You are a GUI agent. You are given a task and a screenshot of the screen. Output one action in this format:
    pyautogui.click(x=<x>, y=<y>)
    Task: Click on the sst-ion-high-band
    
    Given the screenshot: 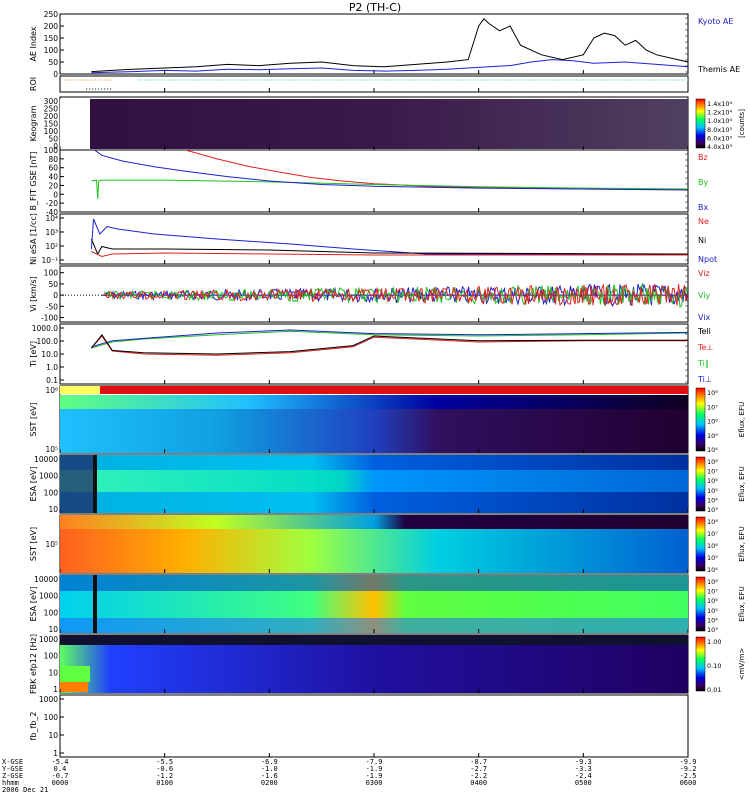 What is the action you would take?
    pyautogui.click(x=374, y=402)
    